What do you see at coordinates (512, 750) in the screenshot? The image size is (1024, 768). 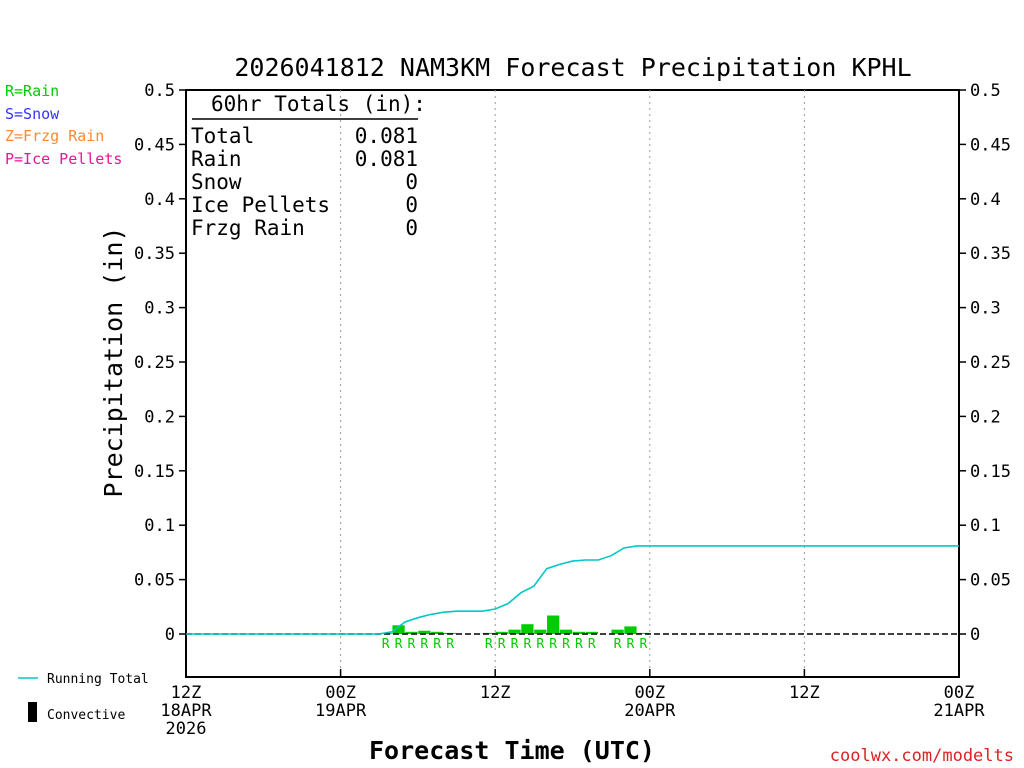 I see `x-axis-label: Forecast Time (UTC)` at bounding box center [512, 750].